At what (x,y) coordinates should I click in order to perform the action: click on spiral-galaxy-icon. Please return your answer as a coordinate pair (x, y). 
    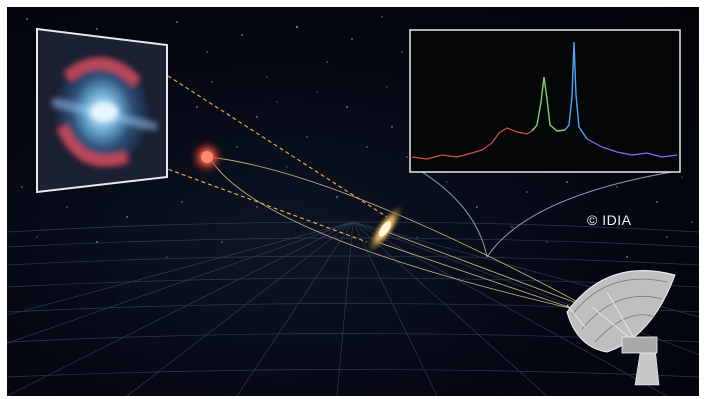
    Looking at the image, I should click on (385, 229).